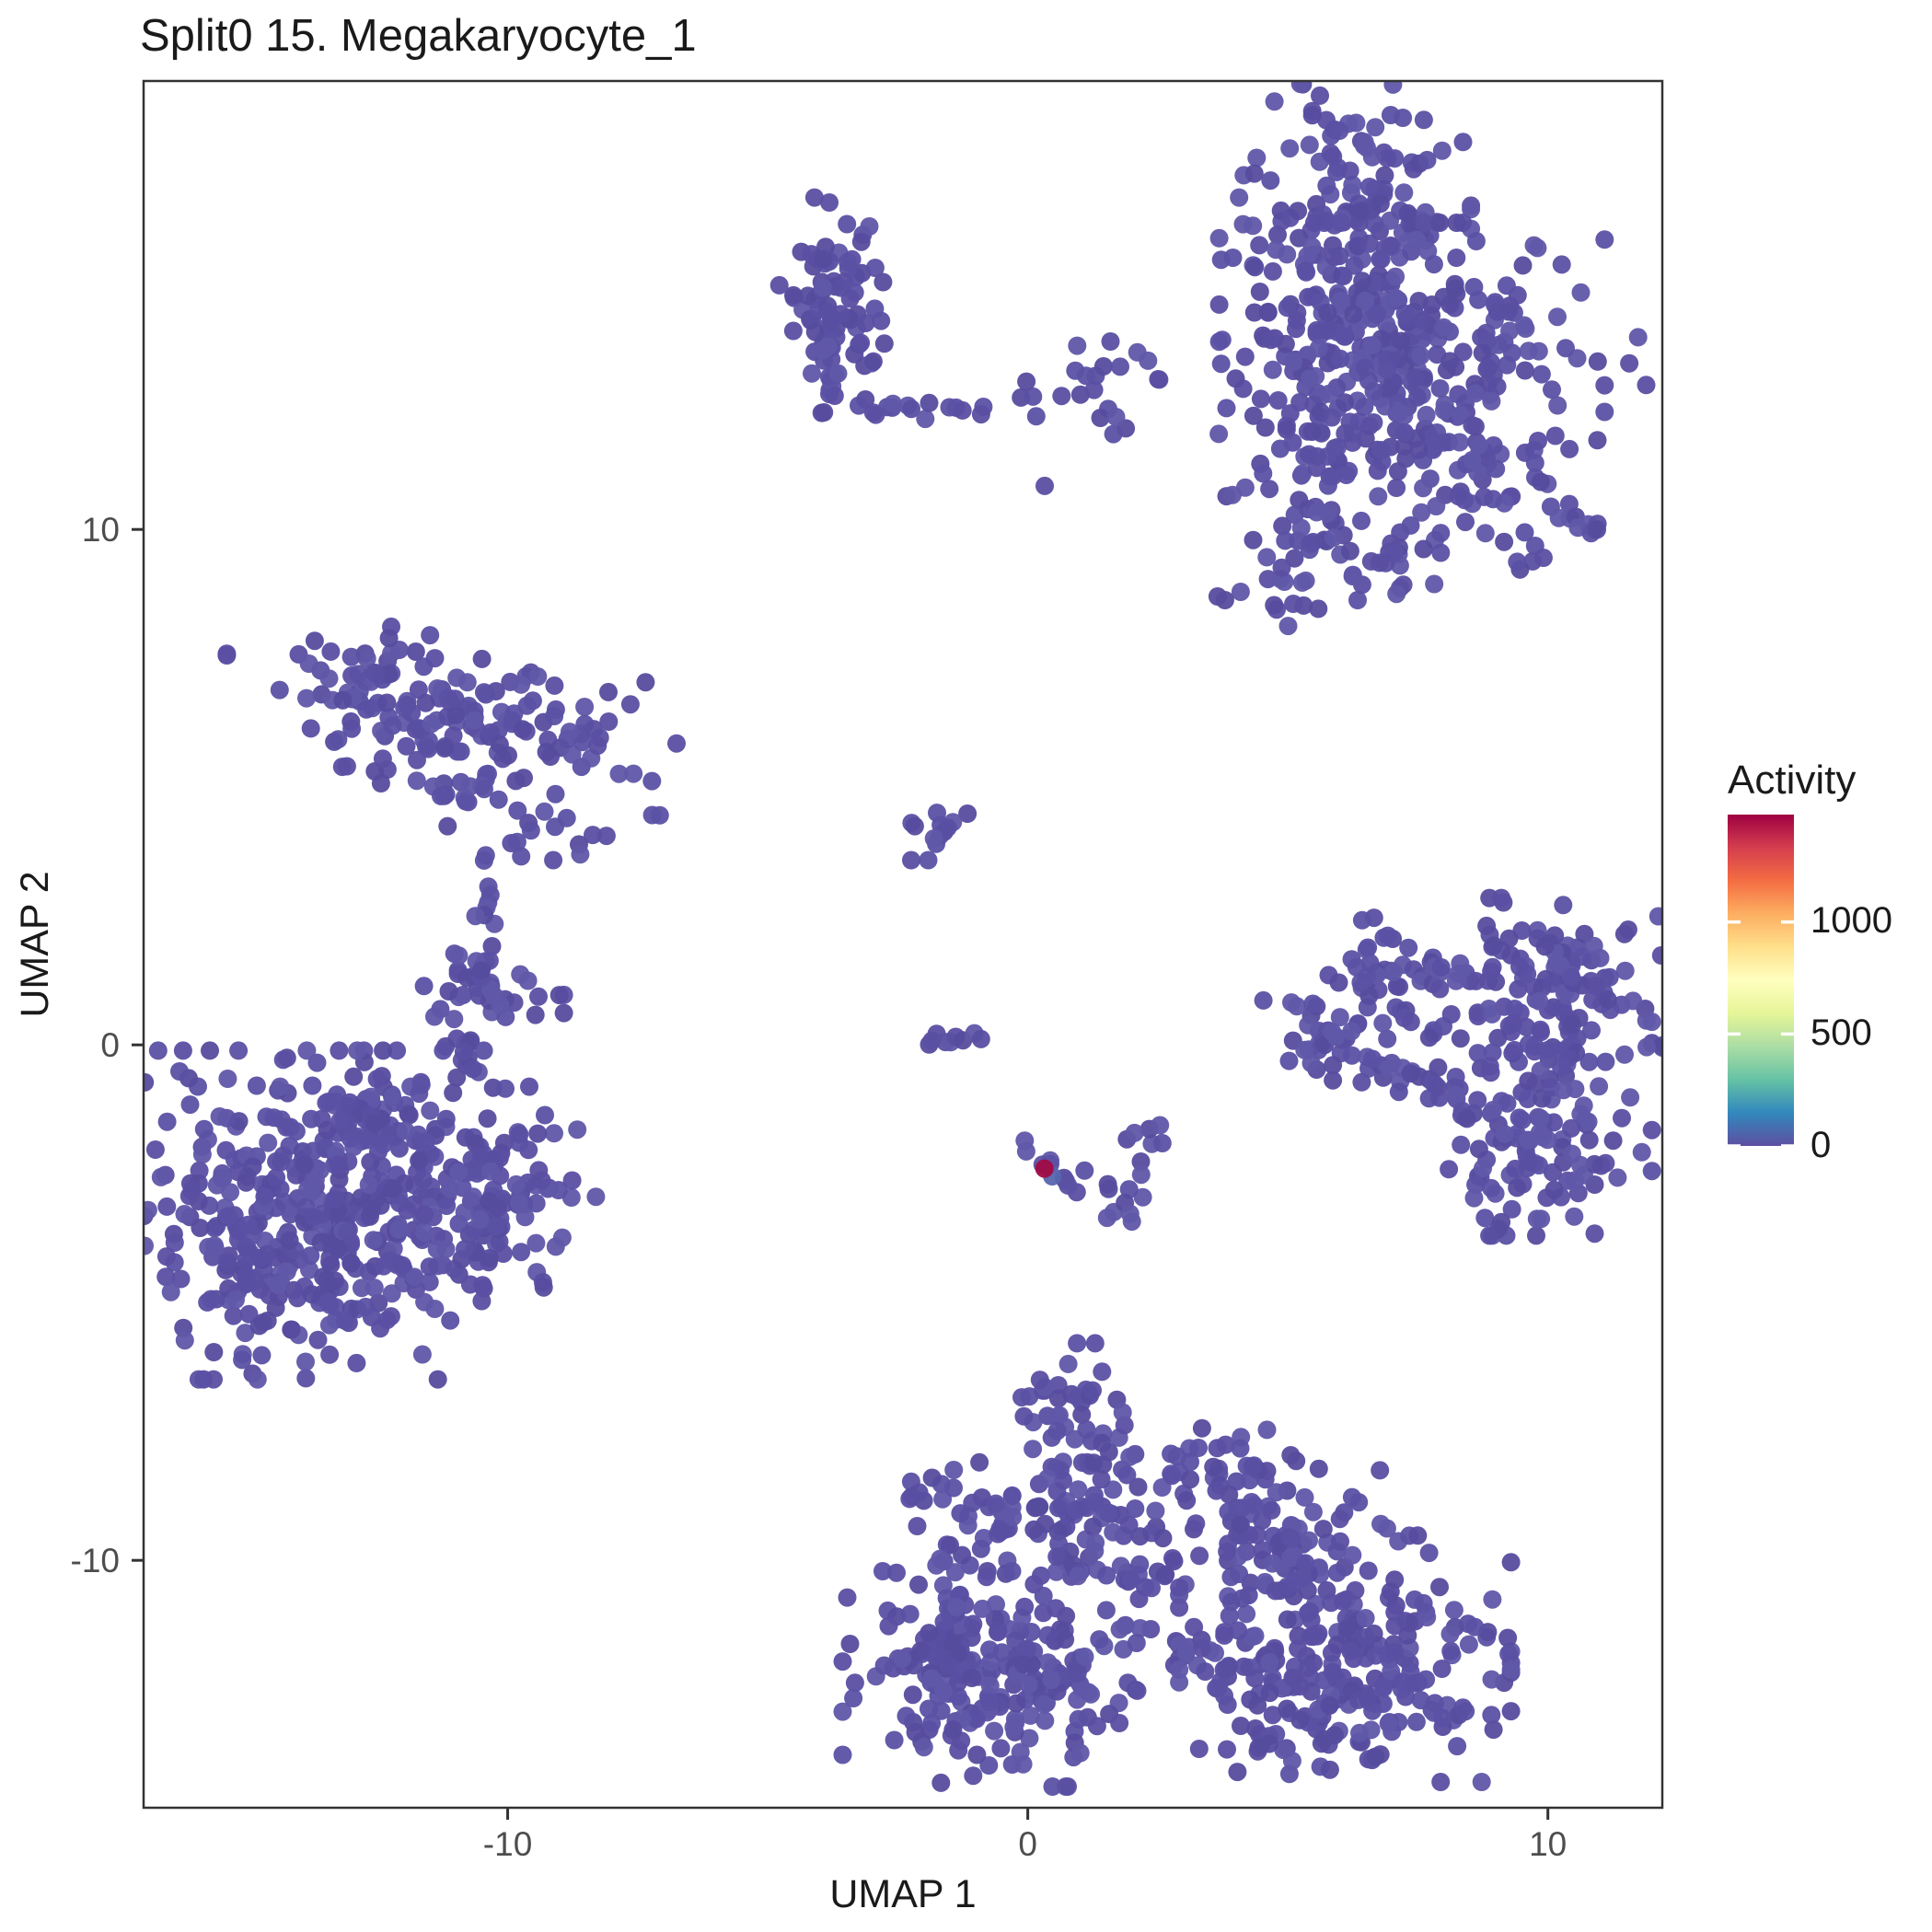  I want to click on tick-label: 0, so click(1027, 1844).